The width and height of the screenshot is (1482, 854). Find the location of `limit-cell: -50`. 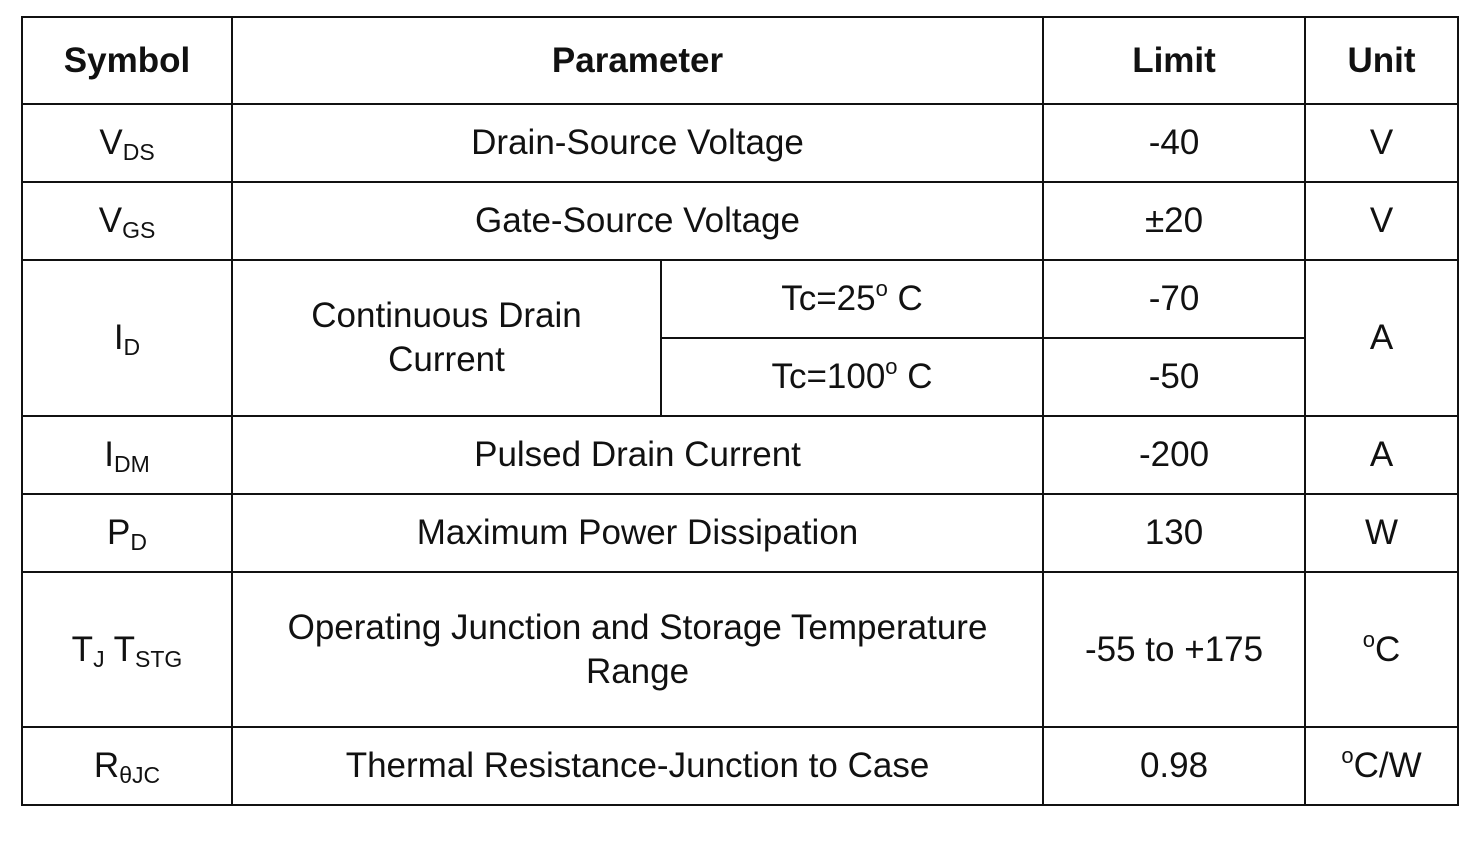

limit-cell: -50 is located at coordinates (1174, 377).